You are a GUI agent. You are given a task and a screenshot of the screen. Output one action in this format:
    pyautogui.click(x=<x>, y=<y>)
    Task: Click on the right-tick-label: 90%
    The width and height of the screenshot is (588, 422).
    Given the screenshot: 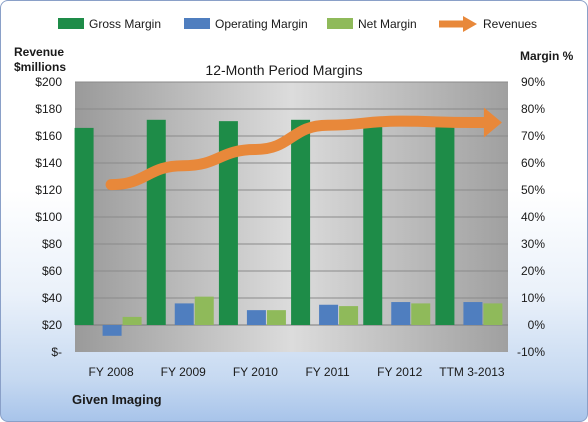 What is the action you would take?
    pyautogui.click(x=533, y=82)
    